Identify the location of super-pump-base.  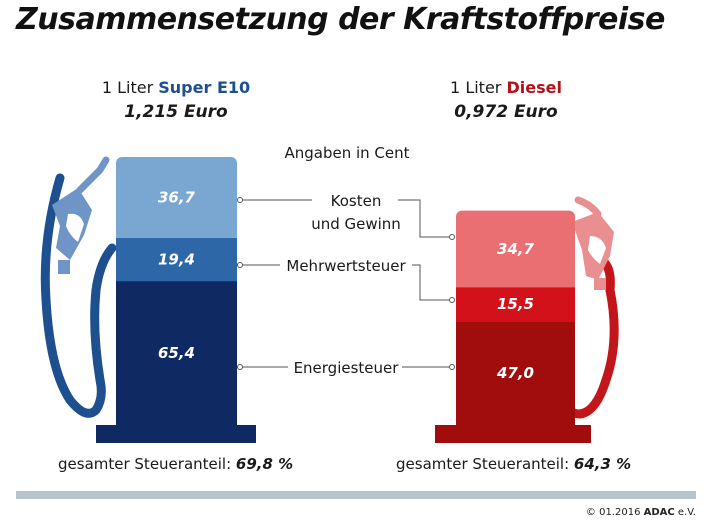
(176, 434).